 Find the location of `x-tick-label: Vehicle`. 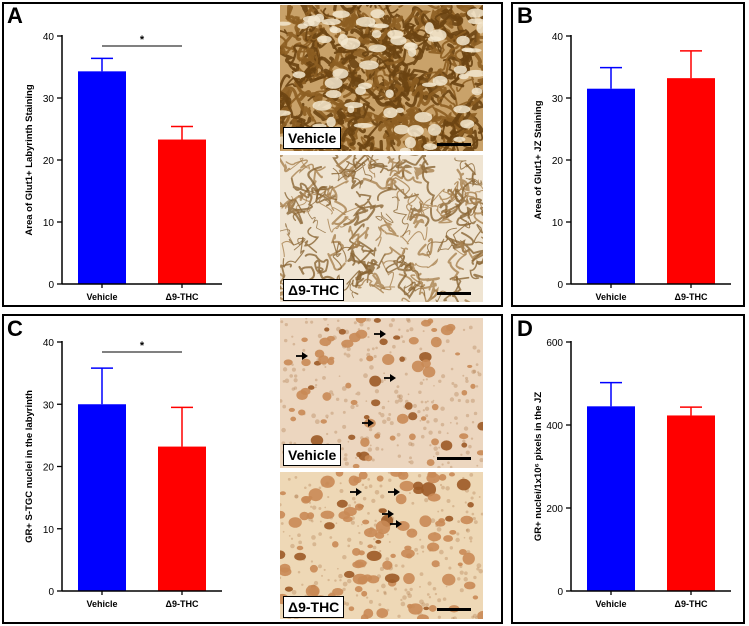

x-tick-label: Vehicle is located at coordinates (101, 297).